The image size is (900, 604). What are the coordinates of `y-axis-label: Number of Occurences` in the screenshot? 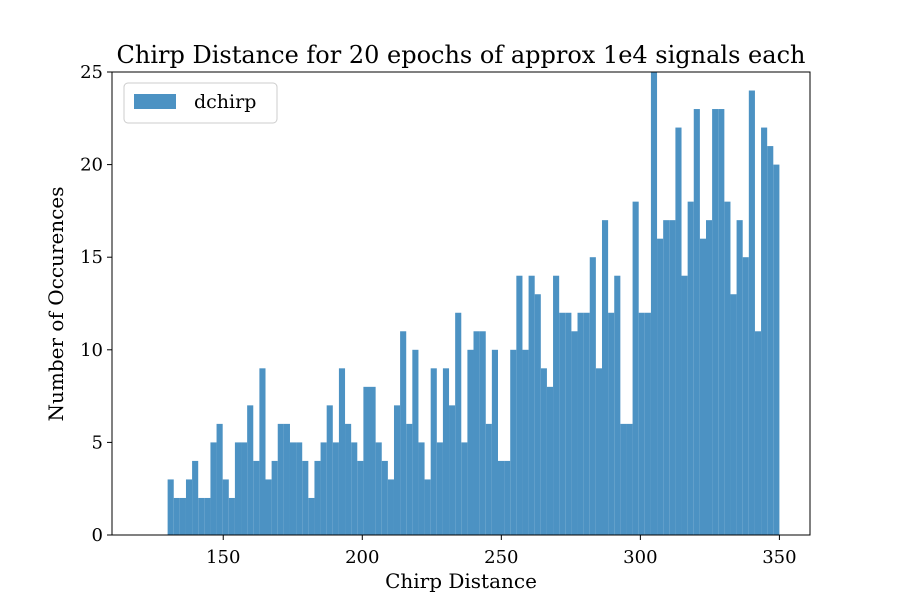 It's located at (56, 304).